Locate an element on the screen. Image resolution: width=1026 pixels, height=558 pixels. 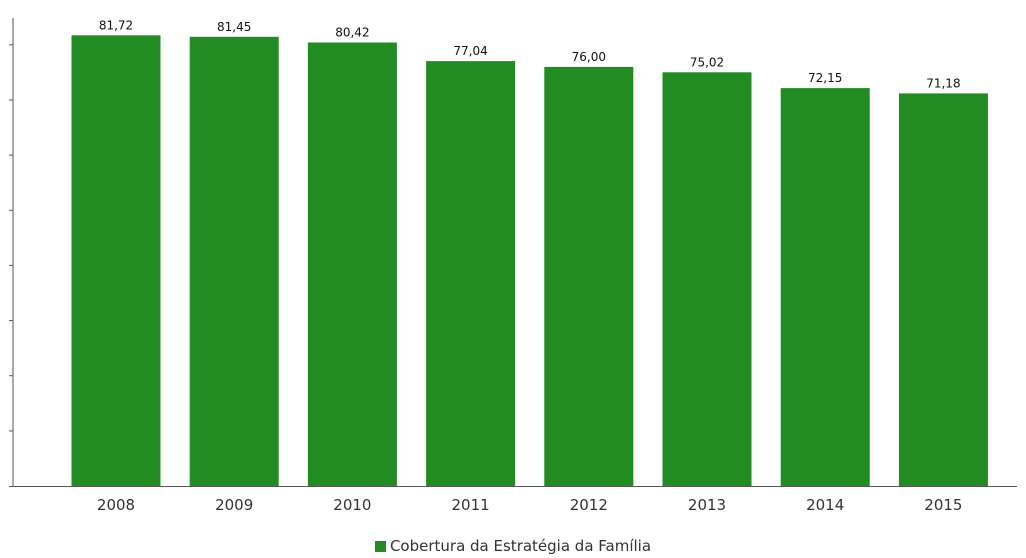
x-tick-label-2012: 2012 is located at coordinates (589, 505).